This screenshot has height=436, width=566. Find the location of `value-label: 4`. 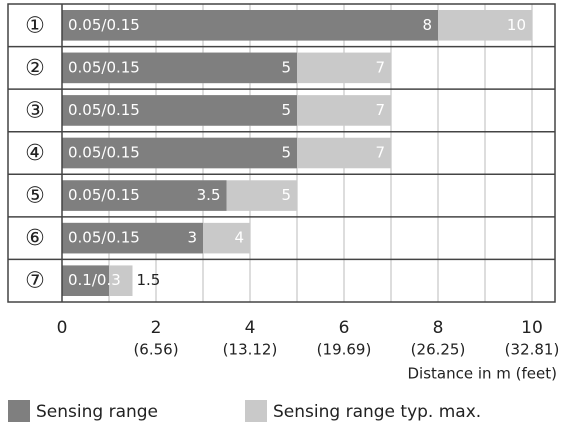

value-label: 4 is located at coordinates (239, 238).